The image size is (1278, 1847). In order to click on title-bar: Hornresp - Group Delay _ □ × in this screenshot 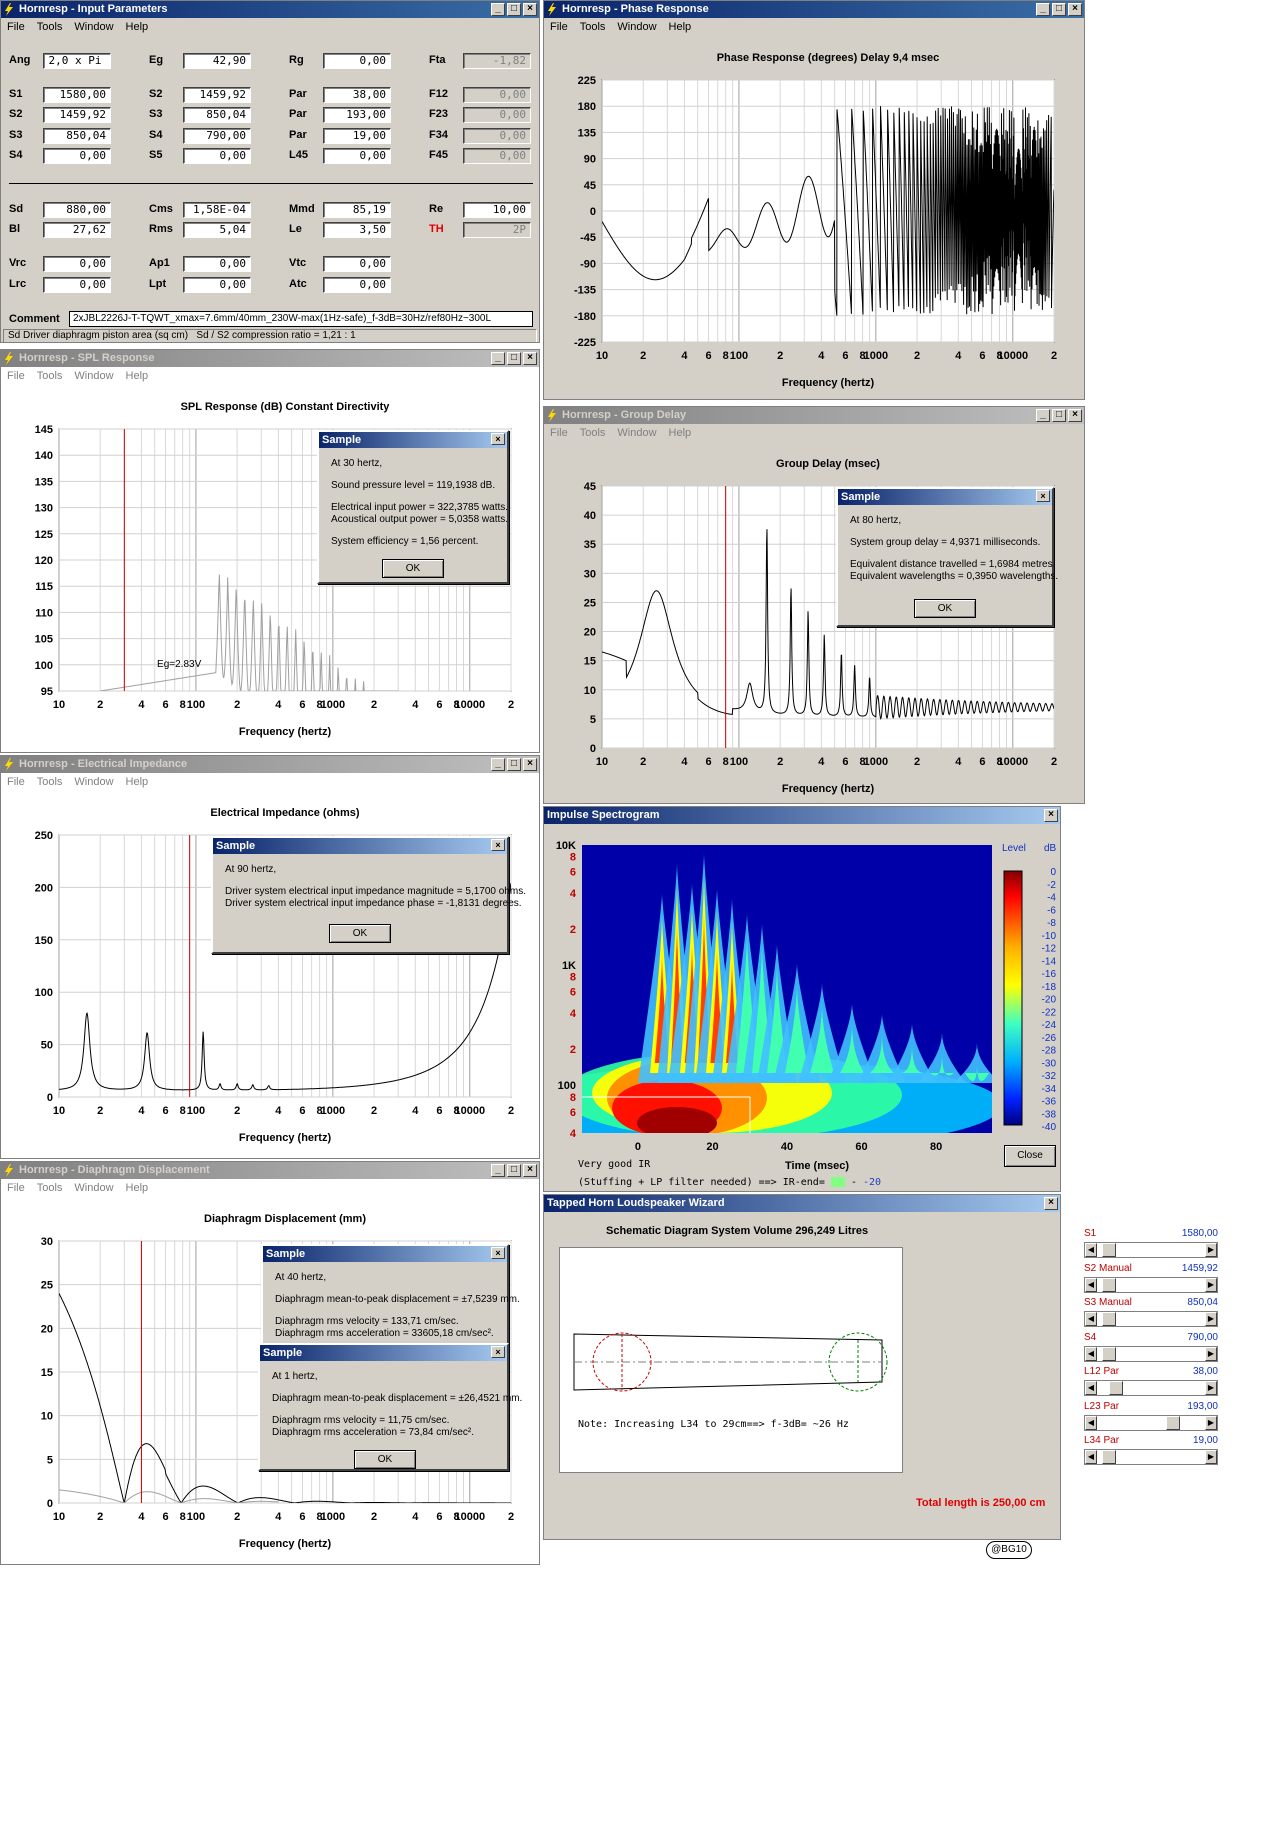, I will do `click(814, 415)`.